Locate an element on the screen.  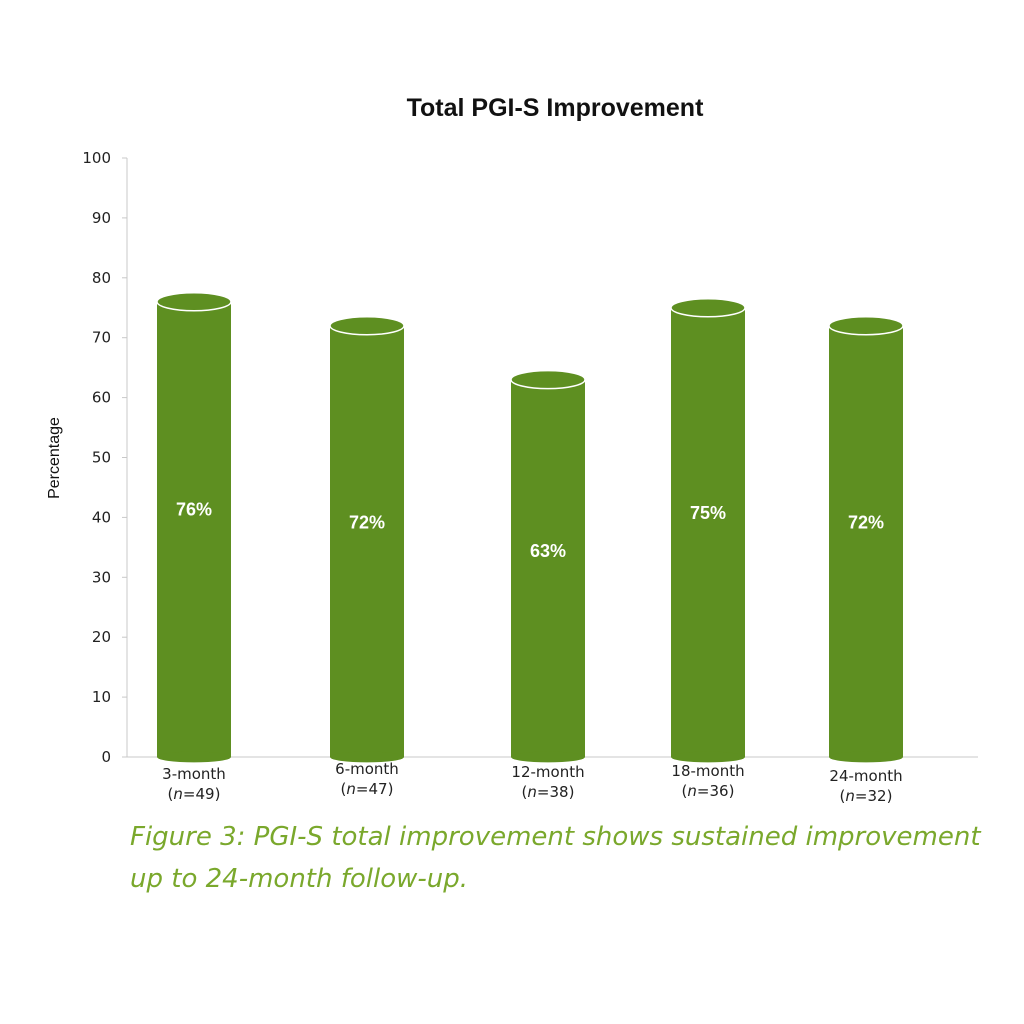
bar: 76% is located at coordinates (194, 527).